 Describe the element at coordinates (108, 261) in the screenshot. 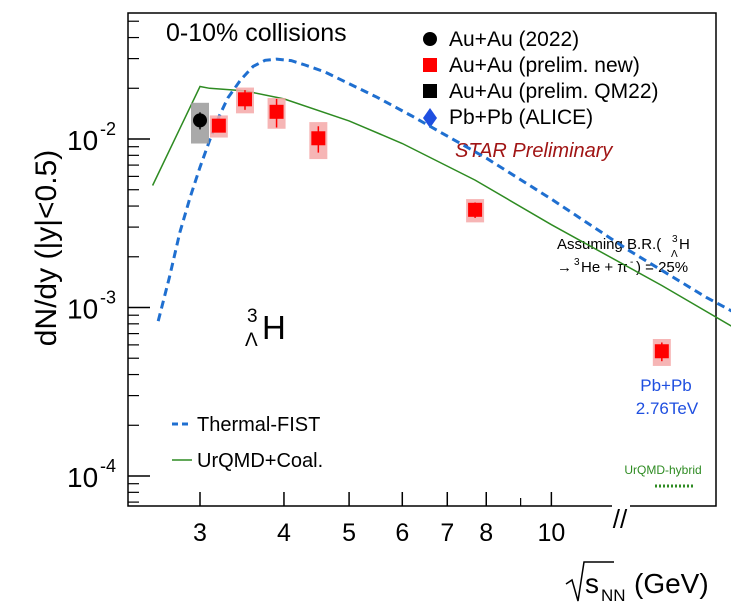

I see `y-axis-ticks: 10-410-310-2` at that location.